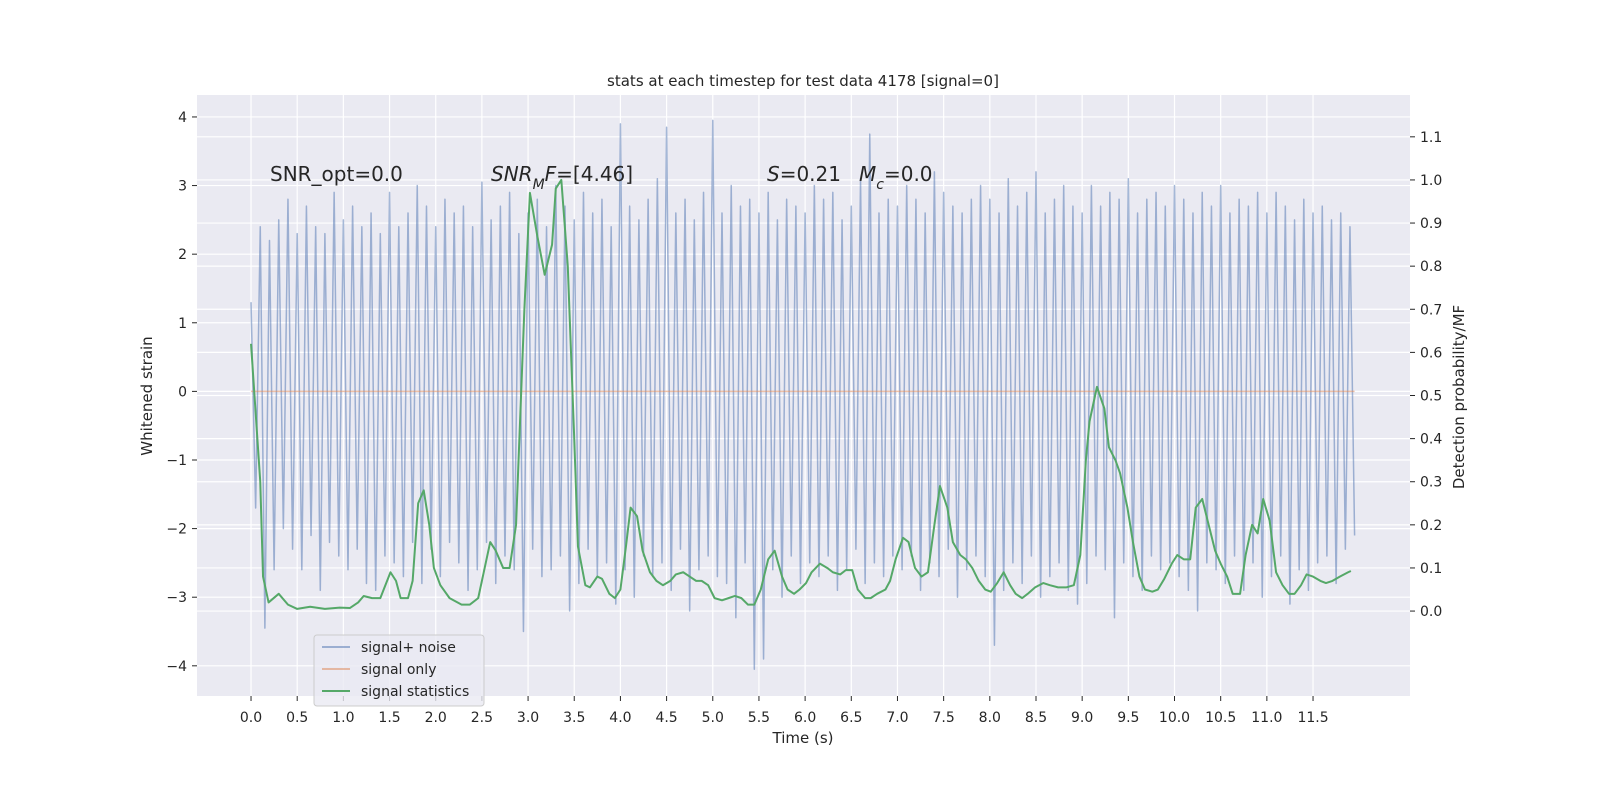 This screenshot has width=1600, height=800. I want to click on x-tick-label: 0.0, so click(251, 718).